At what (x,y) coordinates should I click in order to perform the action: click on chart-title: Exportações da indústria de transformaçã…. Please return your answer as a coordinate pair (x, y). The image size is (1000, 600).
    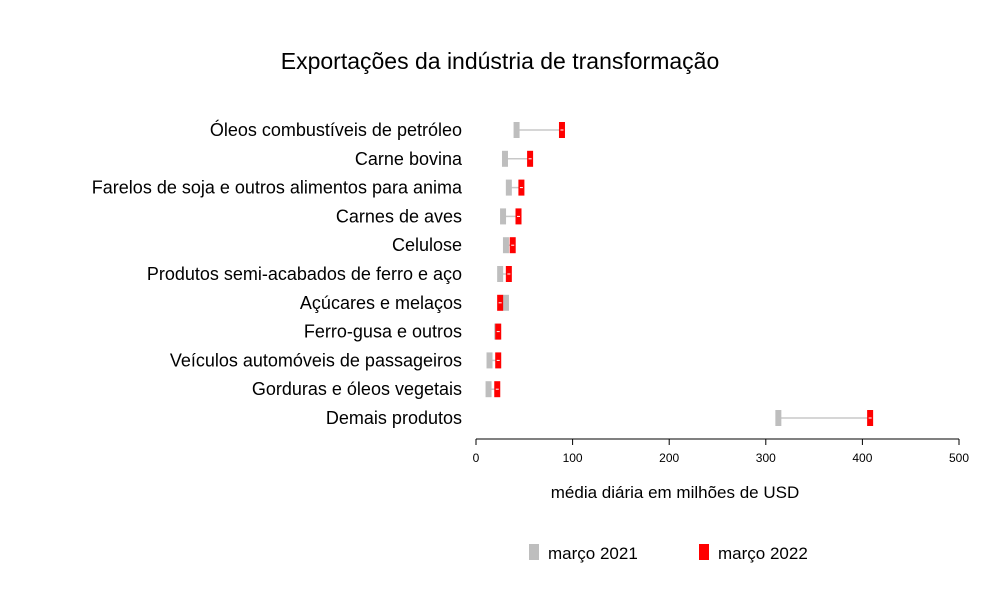
    Looking at the image, I should click on (500, 61).